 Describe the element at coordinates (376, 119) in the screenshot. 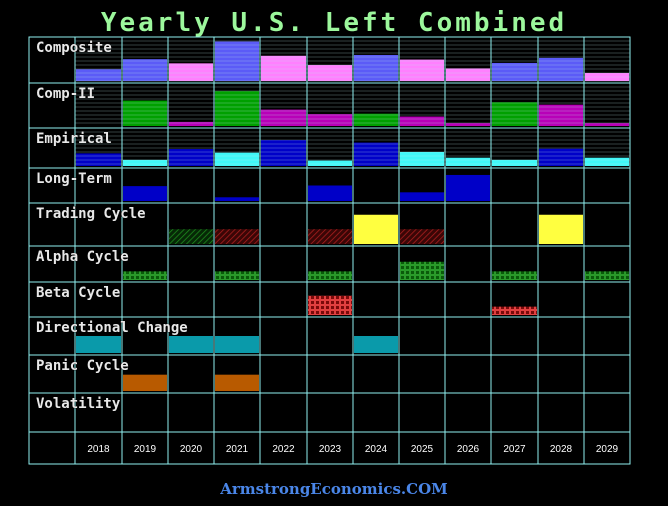

I see `bar-comp-ii-2024` at that location.